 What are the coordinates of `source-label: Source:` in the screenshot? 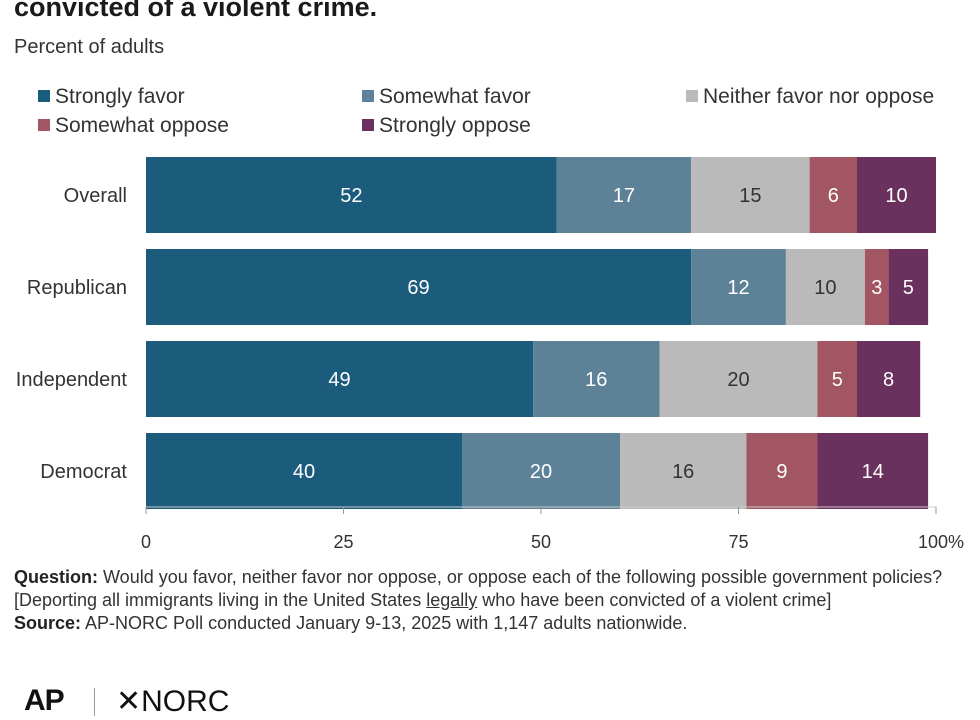 It's located at (48, 623).